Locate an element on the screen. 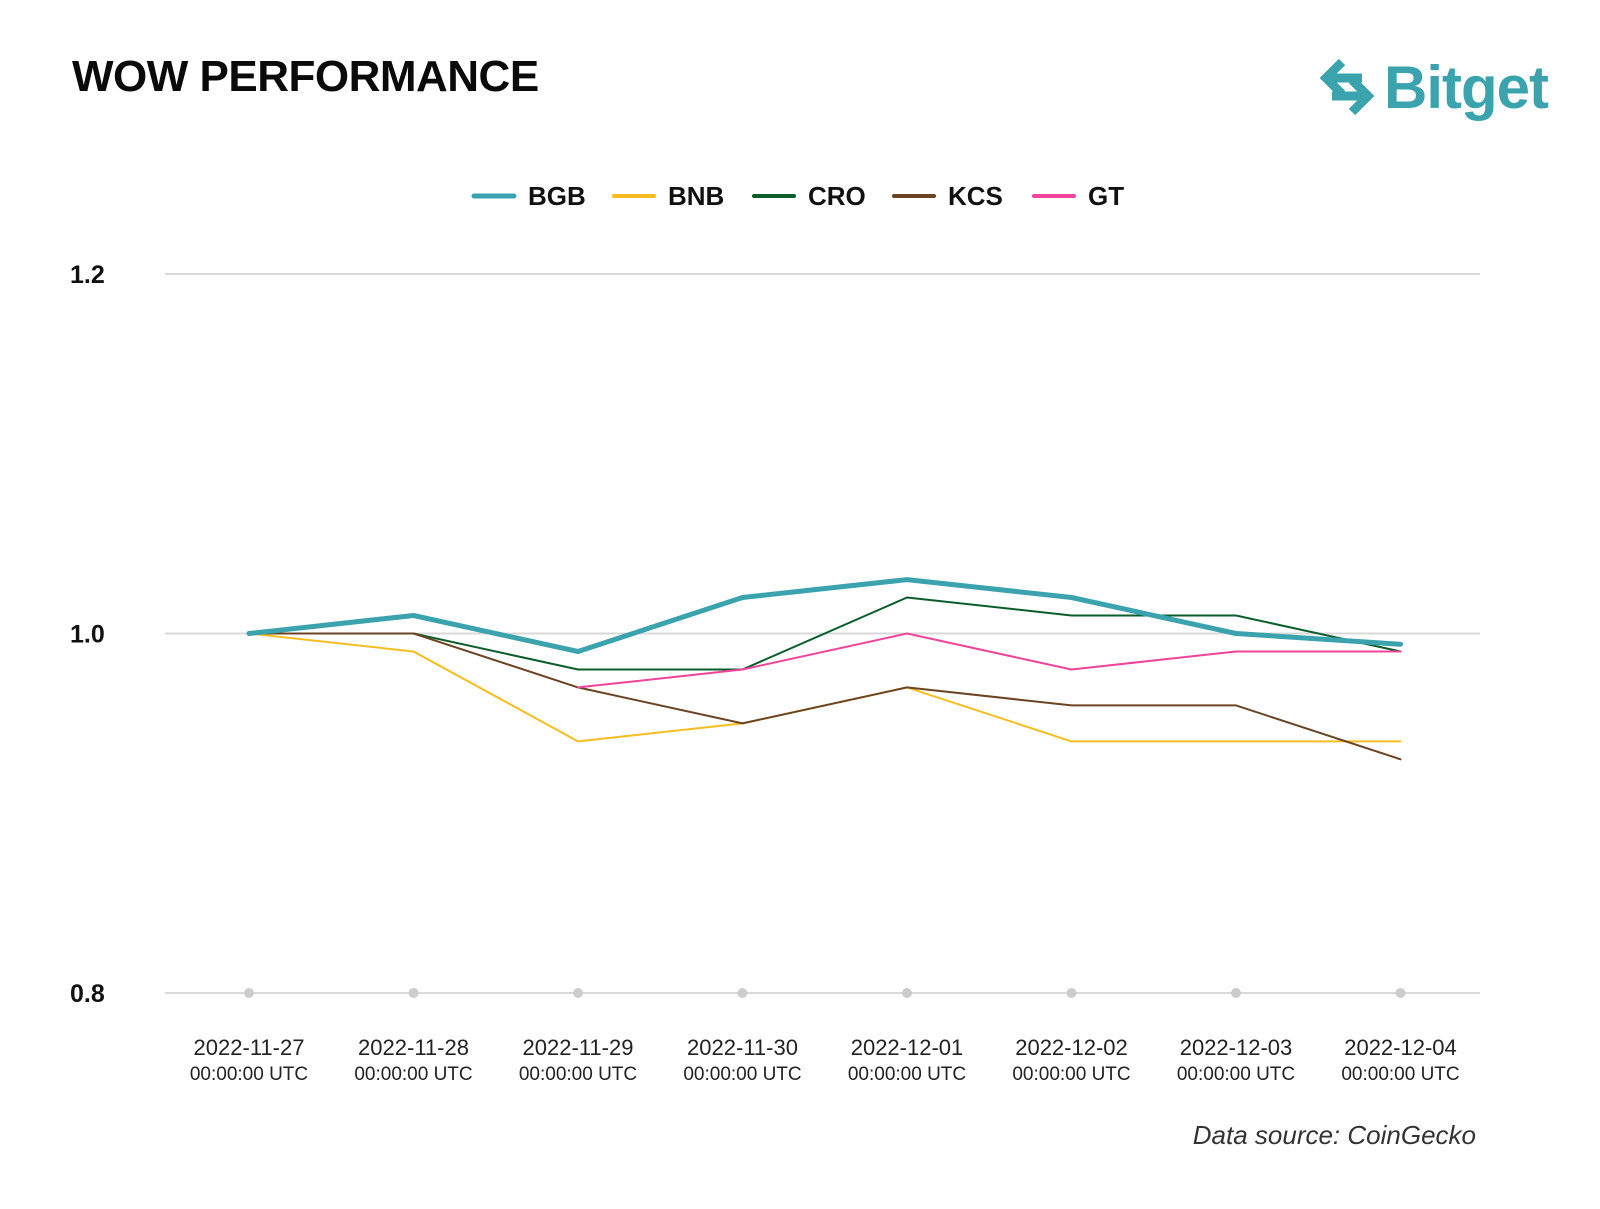 Image resolution: width=1600 pixels, height=1209 pixels. series-line-cro is located at coordinates (825, 633).